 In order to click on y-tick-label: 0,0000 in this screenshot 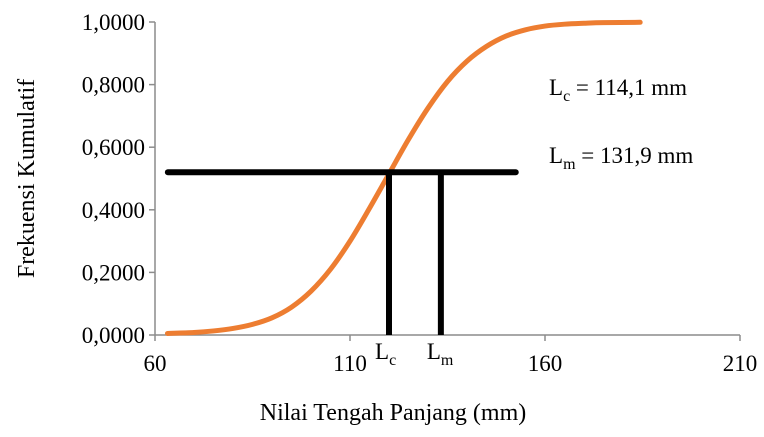, I will do `click(113, 335)`.